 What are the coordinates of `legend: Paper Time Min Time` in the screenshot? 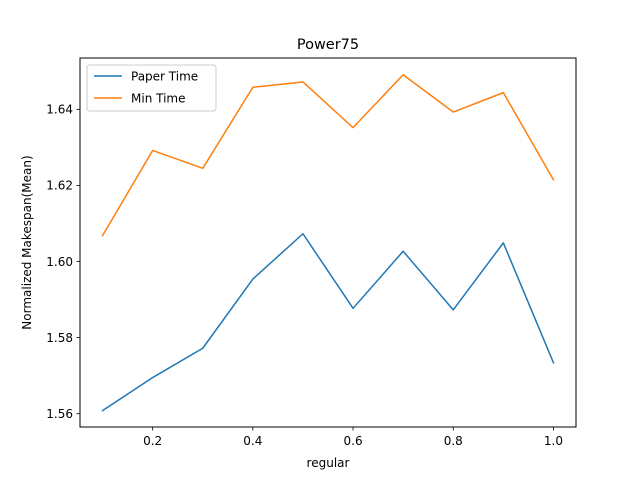 It's located at (151, 88).